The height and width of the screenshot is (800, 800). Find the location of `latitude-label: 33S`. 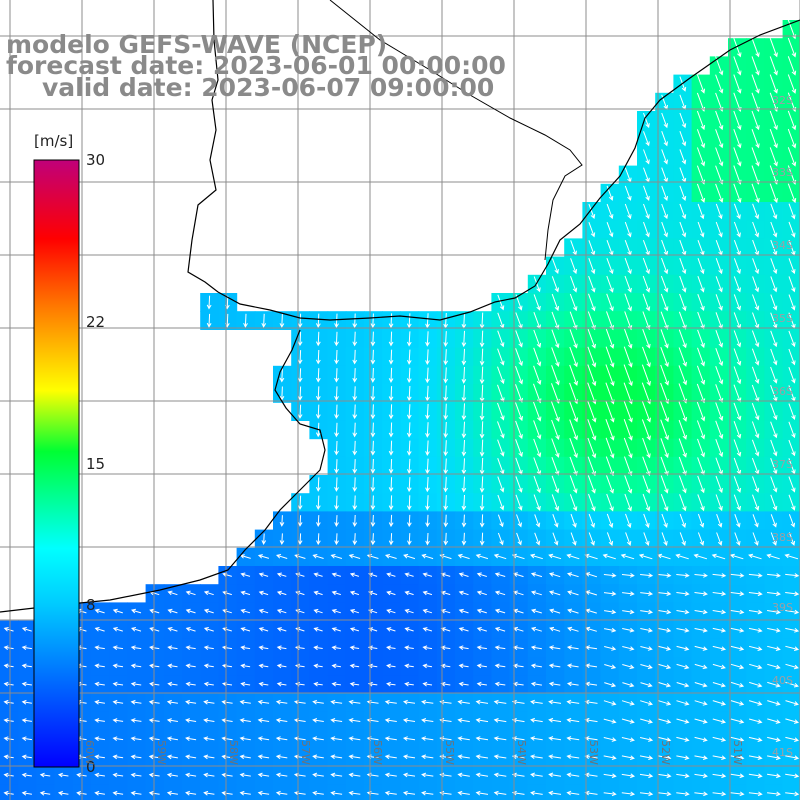

latitude-label: 33S is located at coordinates (782, 172).